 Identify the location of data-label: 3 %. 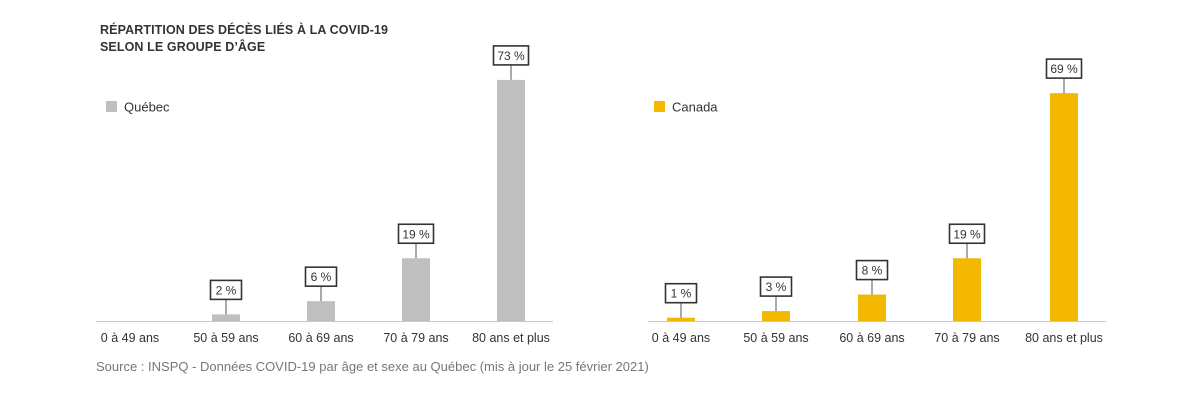
(776, 287).